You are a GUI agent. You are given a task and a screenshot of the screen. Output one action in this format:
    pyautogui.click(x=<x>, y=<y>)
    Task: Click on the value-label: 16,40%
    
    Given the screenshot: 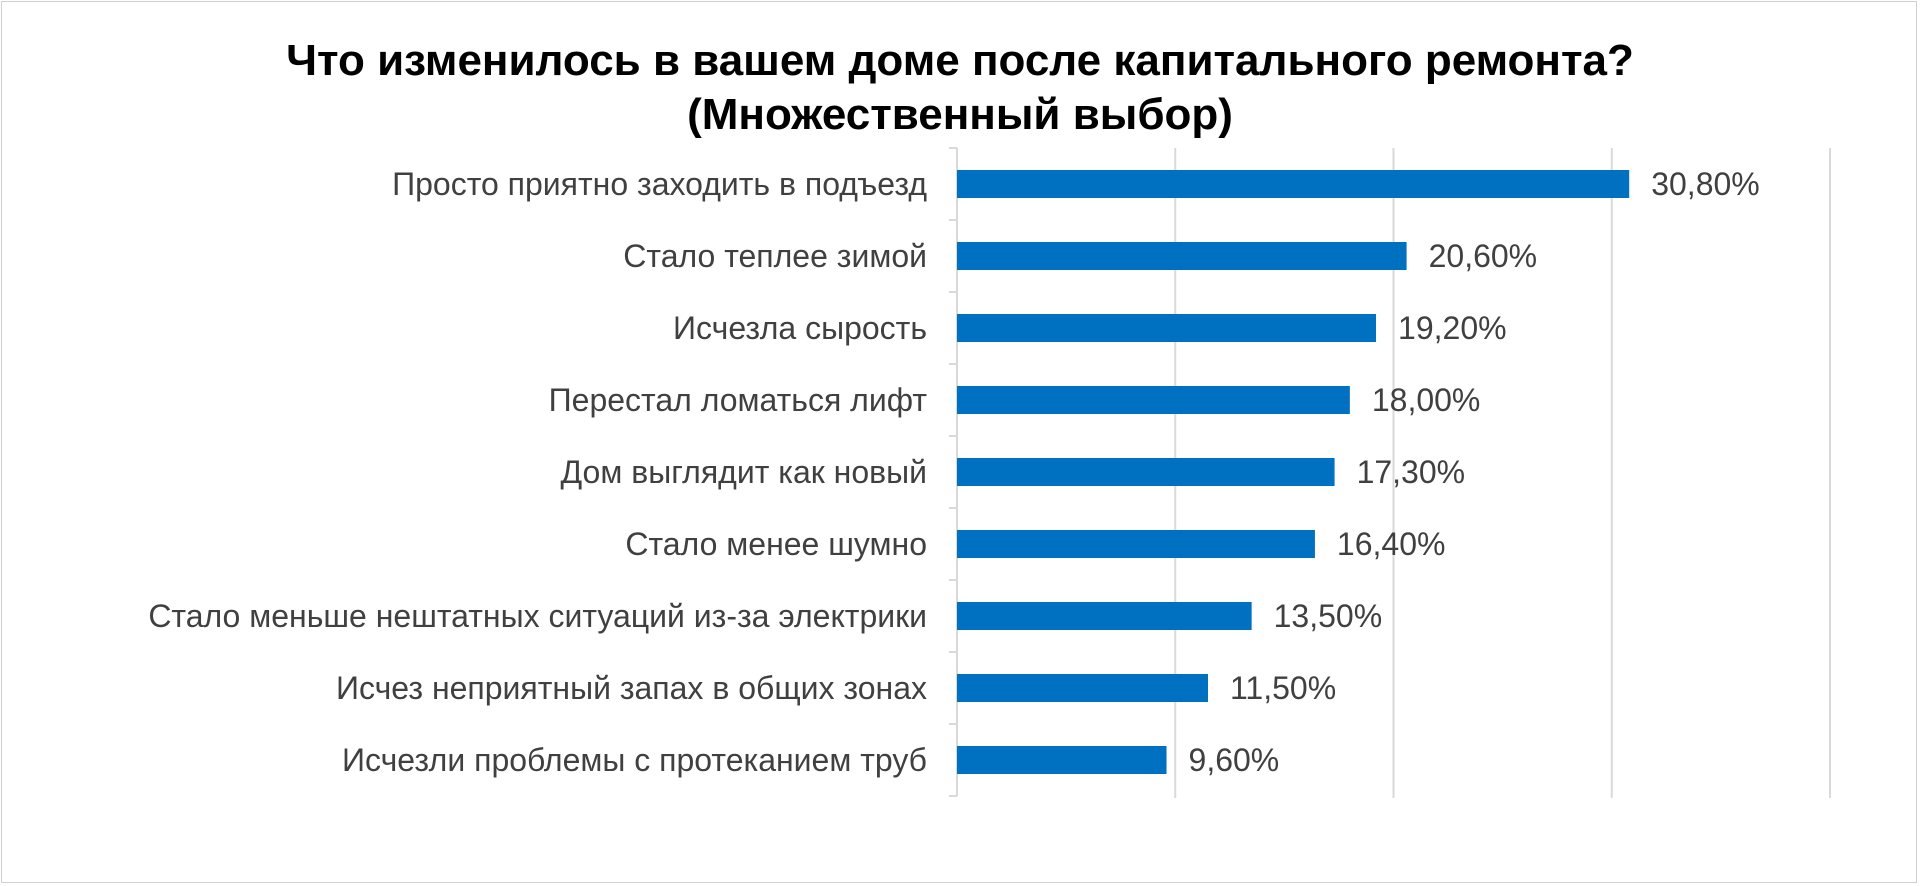 What is the action you would take?
    pyautogui.click(x=1391, y=544)
    